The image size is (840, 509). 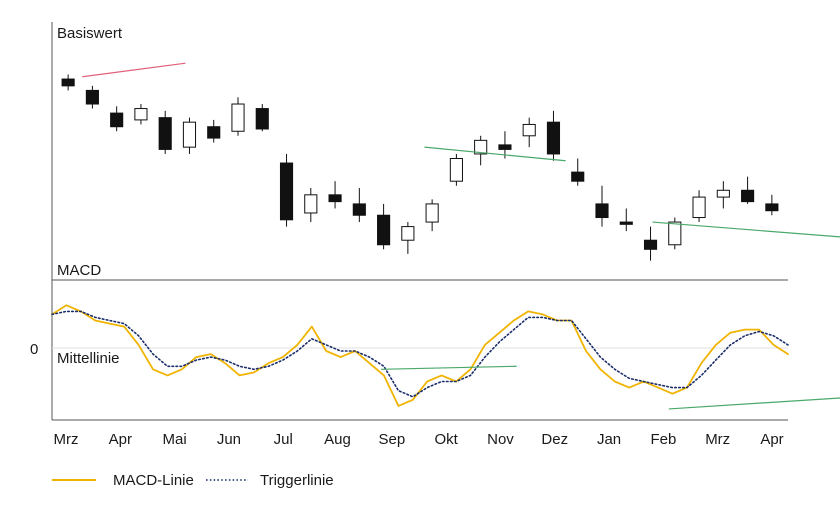 What do you see at coordinates (175, 439) in the screenshot?
I see `x-tick-label: Mai` at bounding box center [175, 439].